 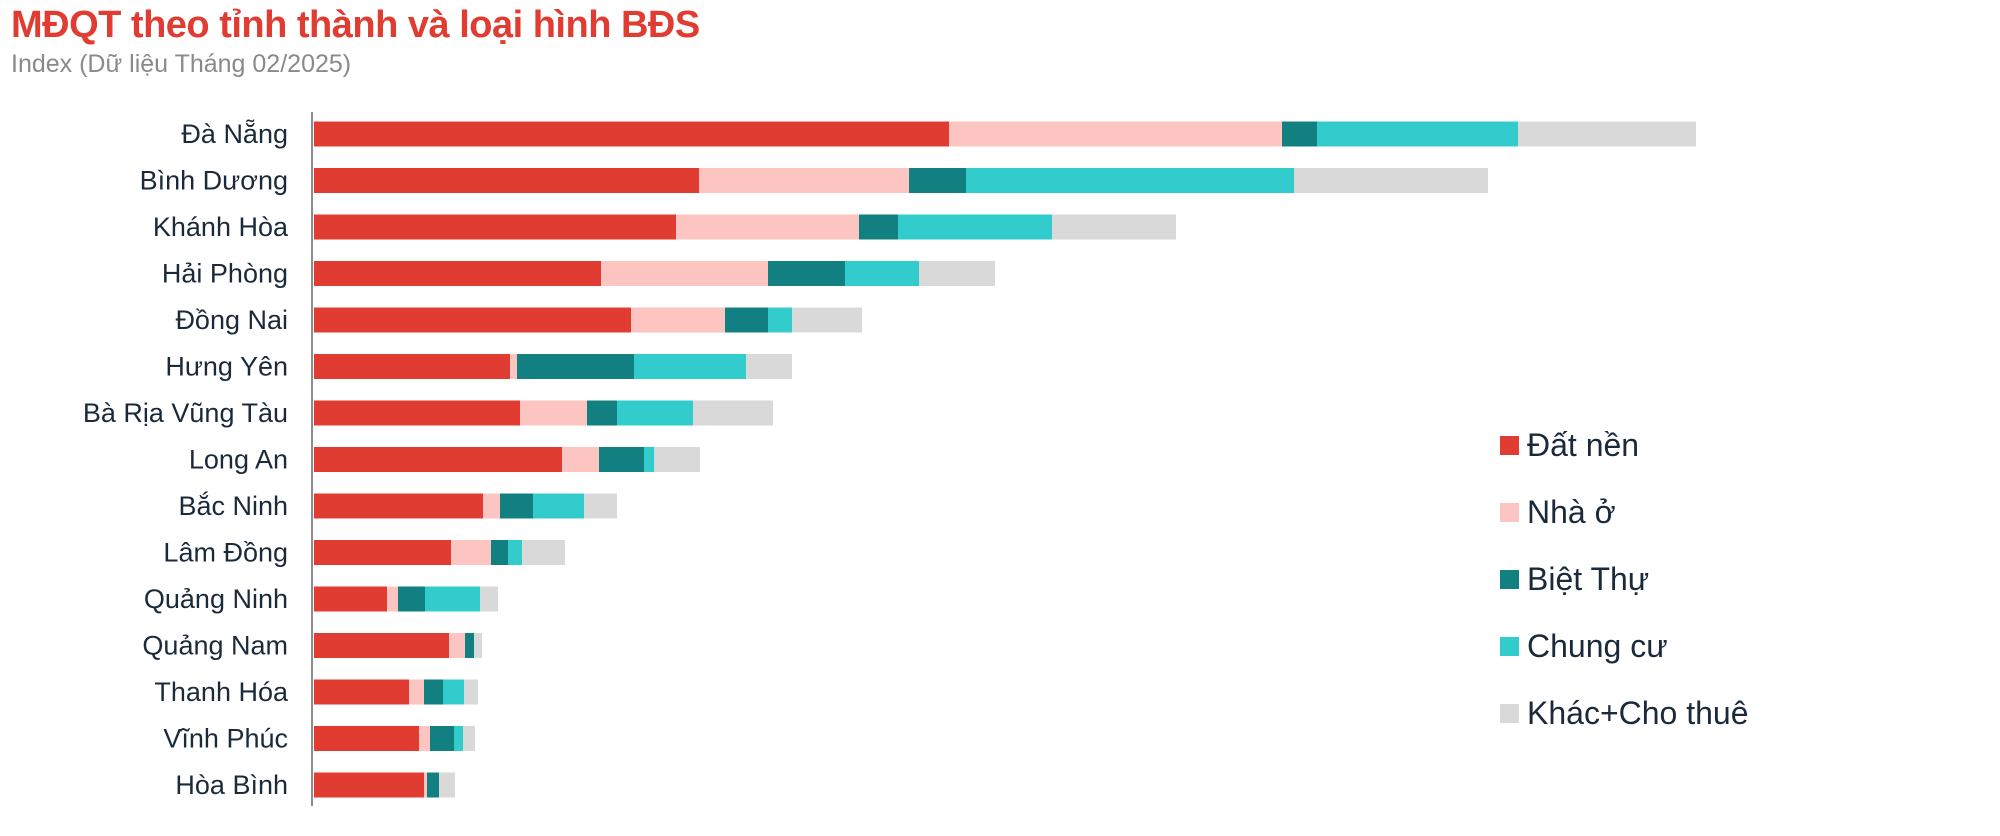 I want to click on legend-item-dat-nen: Đất nền, so click(x=1624, y=445).